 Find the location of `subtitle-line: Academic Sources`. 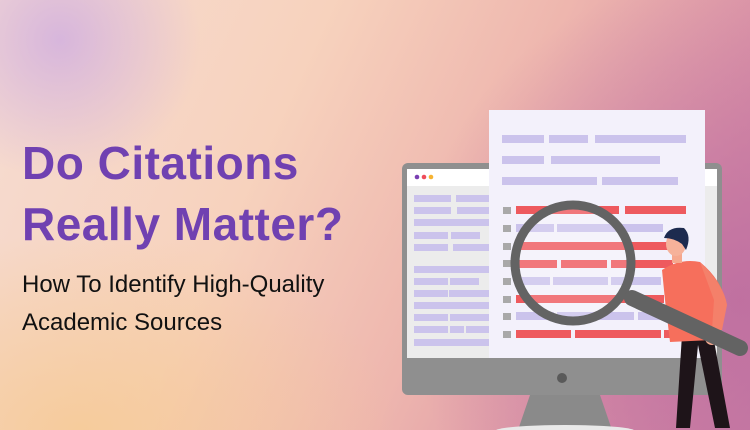

subtitle-line: Academic Sources is located at coordinates (122, 322).